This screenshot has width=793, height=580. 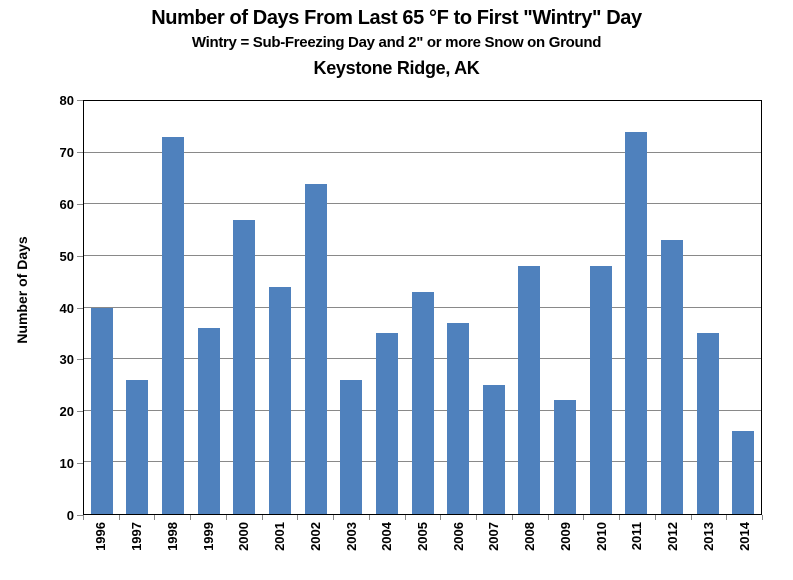 What do you see at coordinates (66, 152) in the screenshot?
I see `y-tick-label: 70` at bounding box center [66, 152].